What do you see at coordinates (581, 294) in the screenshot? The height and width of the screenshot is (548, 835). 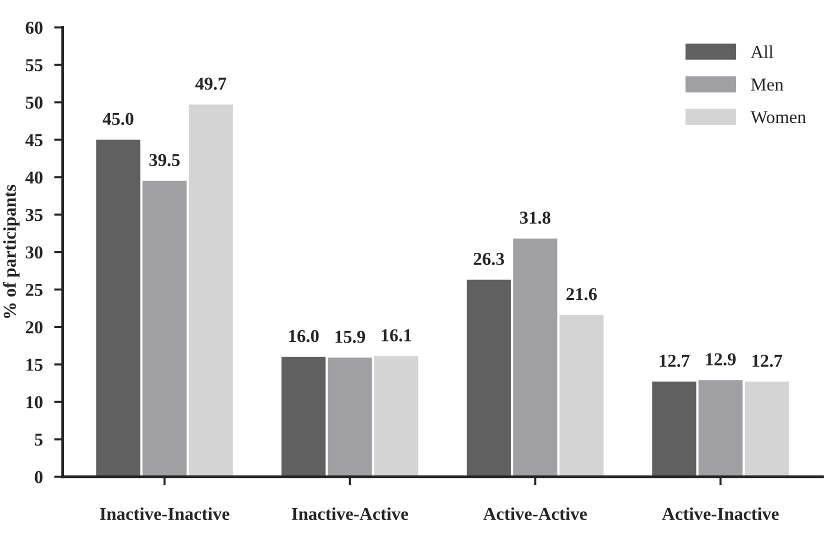 I see `data-label: 21.6` at bounding box center [581, 294].